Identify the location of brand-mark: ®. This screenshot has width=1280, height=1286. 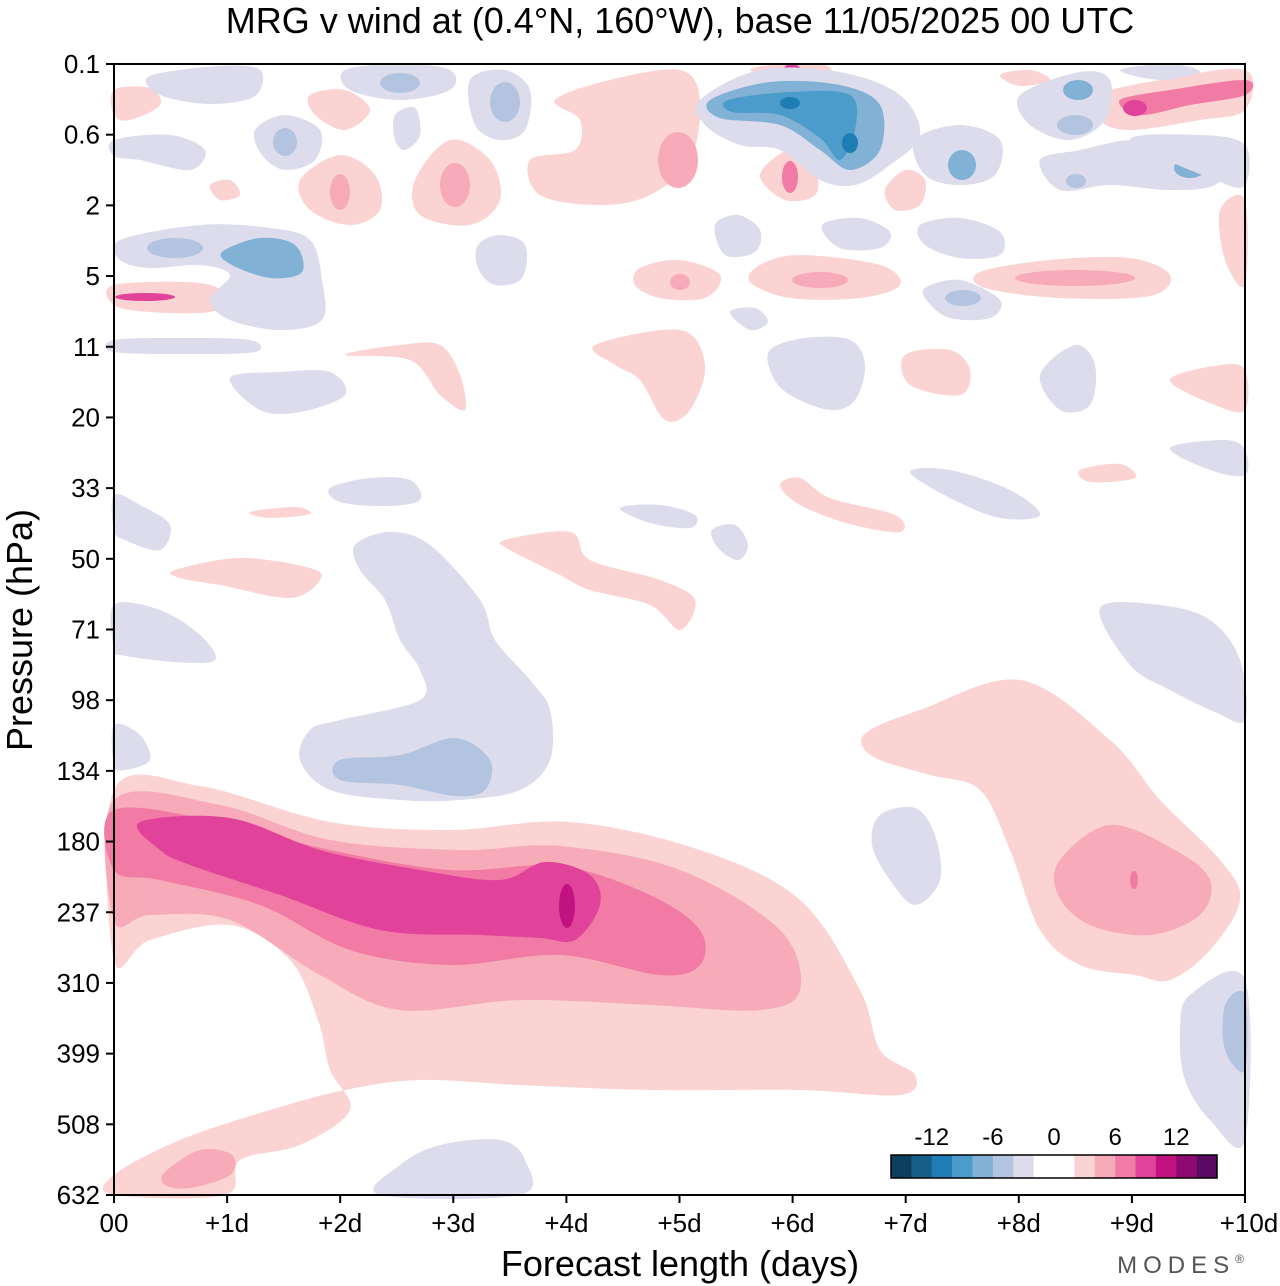
(1242, 1259).